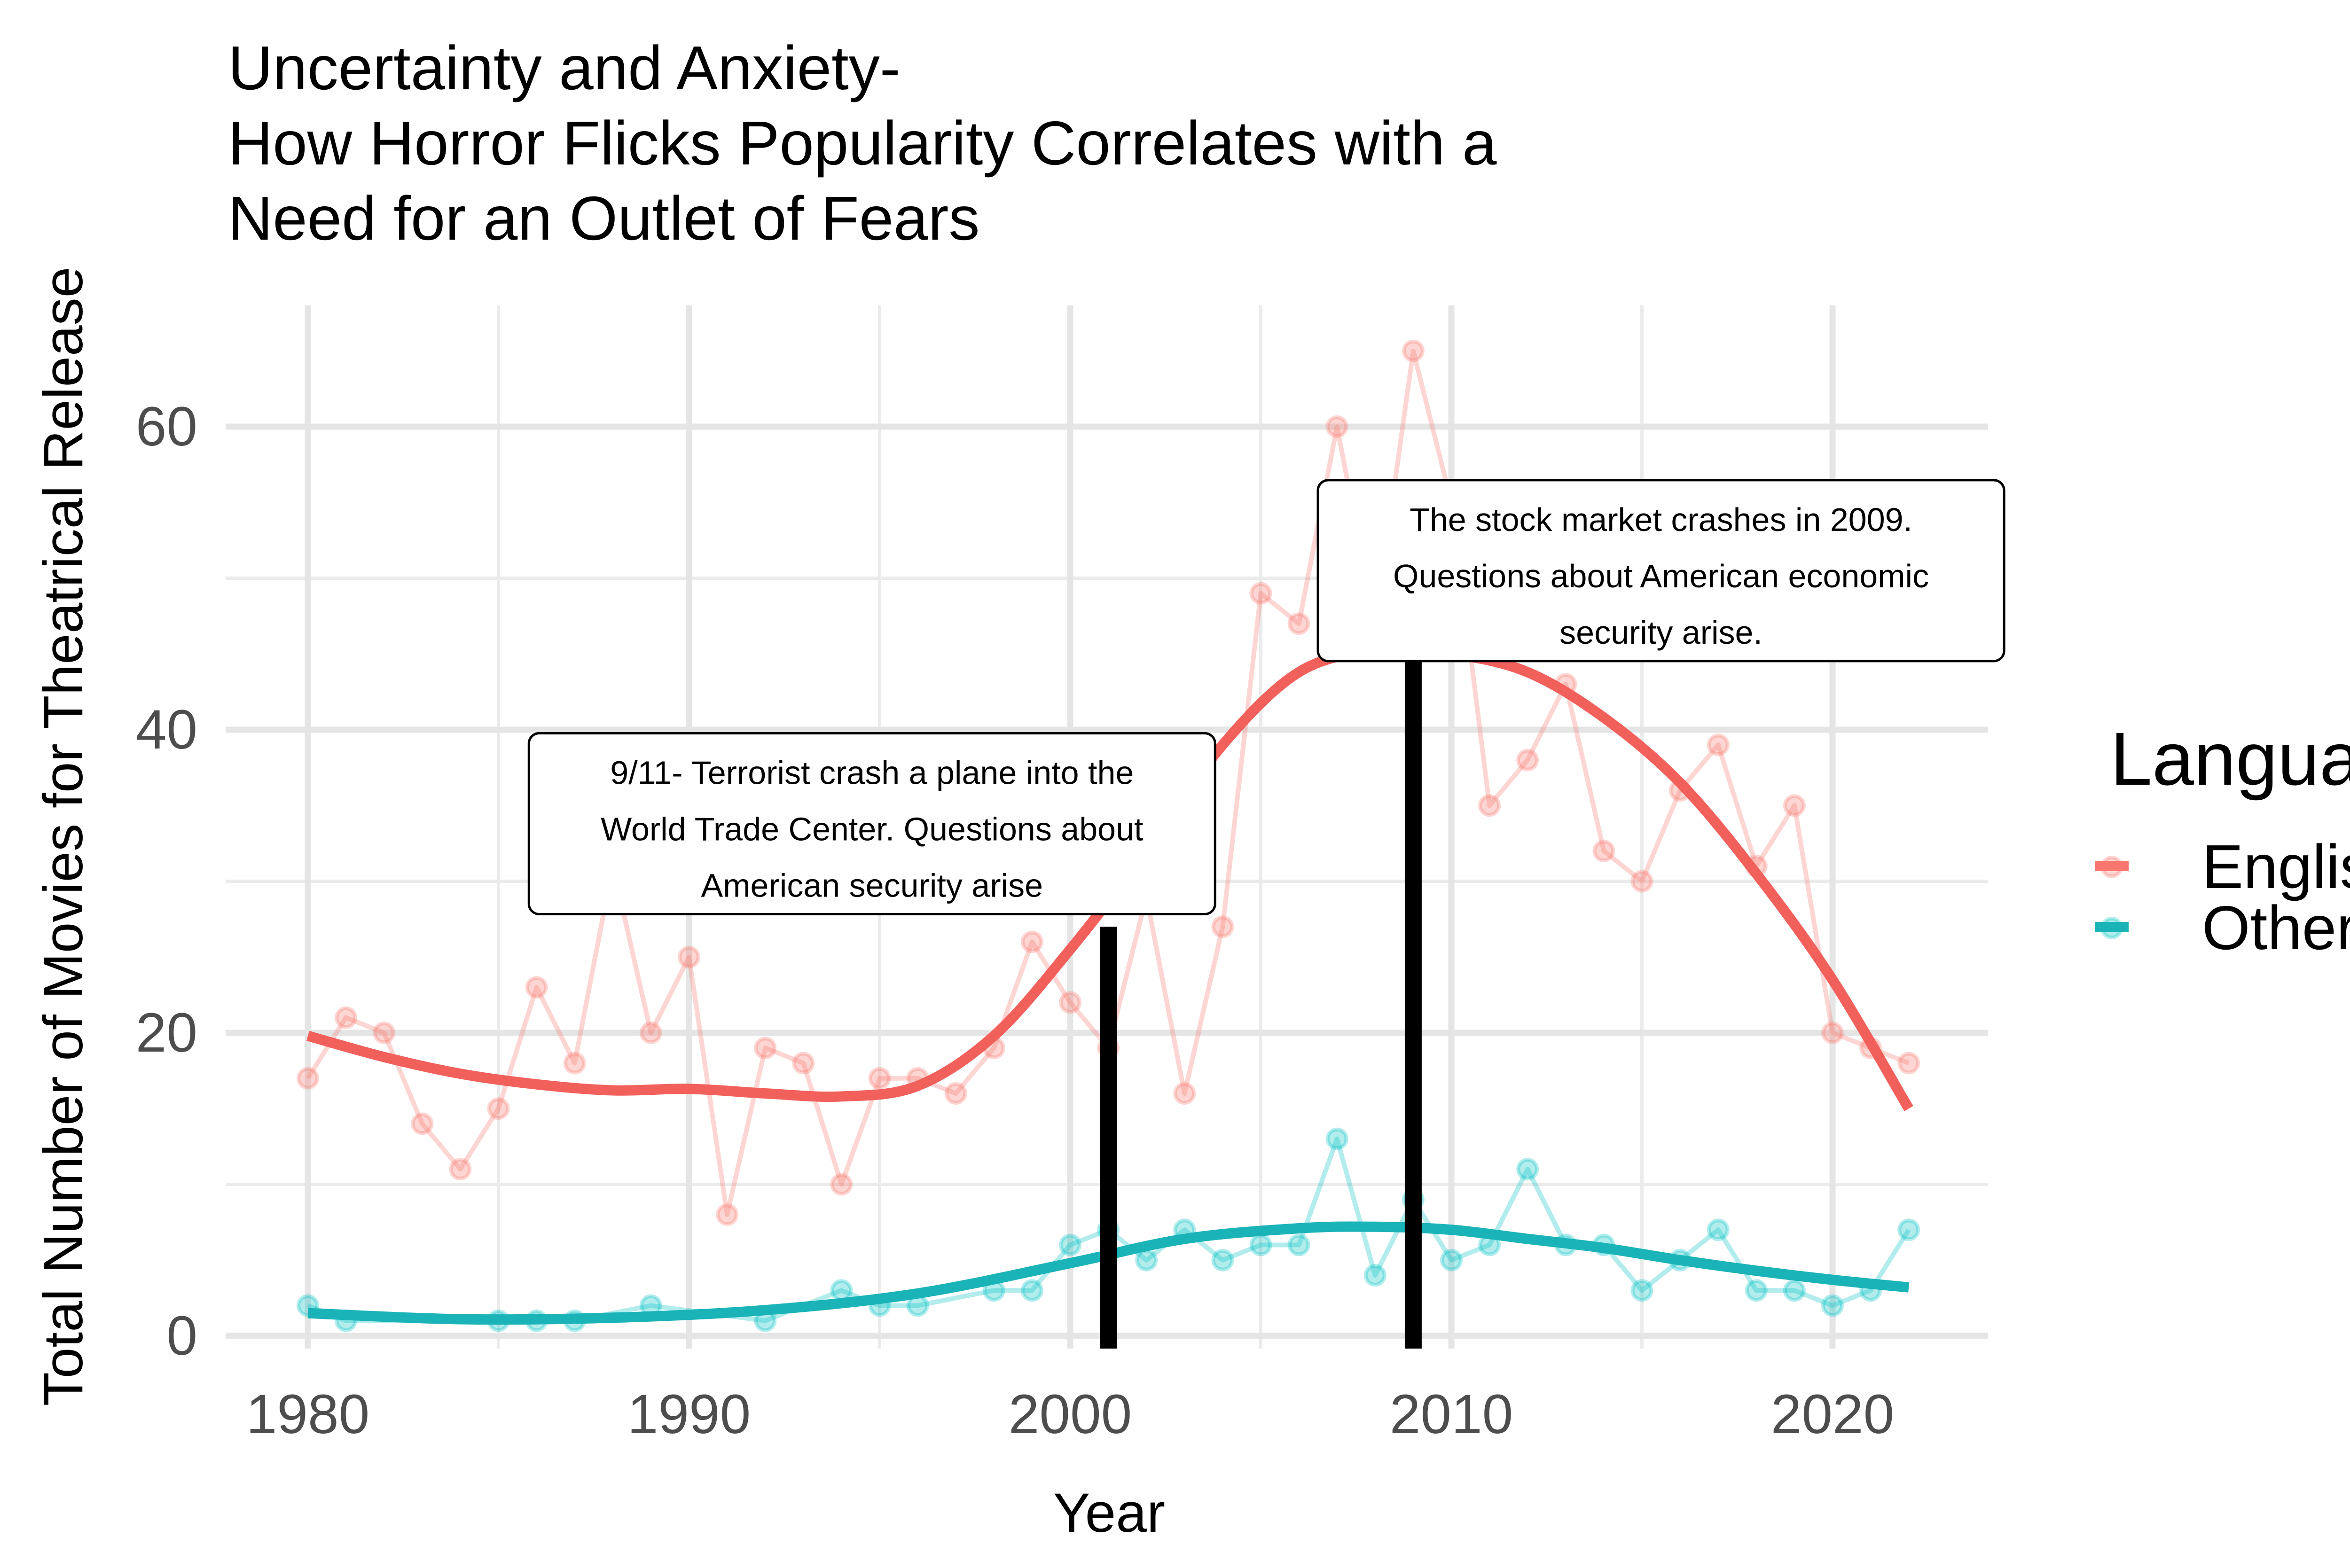 The width and height of the screenshot is (2350, 1568). What do you see at coordinates (1660, 632) in the screenshot?
I see `annotation-text-line: security arise.` at bounding box center [1660, 632].